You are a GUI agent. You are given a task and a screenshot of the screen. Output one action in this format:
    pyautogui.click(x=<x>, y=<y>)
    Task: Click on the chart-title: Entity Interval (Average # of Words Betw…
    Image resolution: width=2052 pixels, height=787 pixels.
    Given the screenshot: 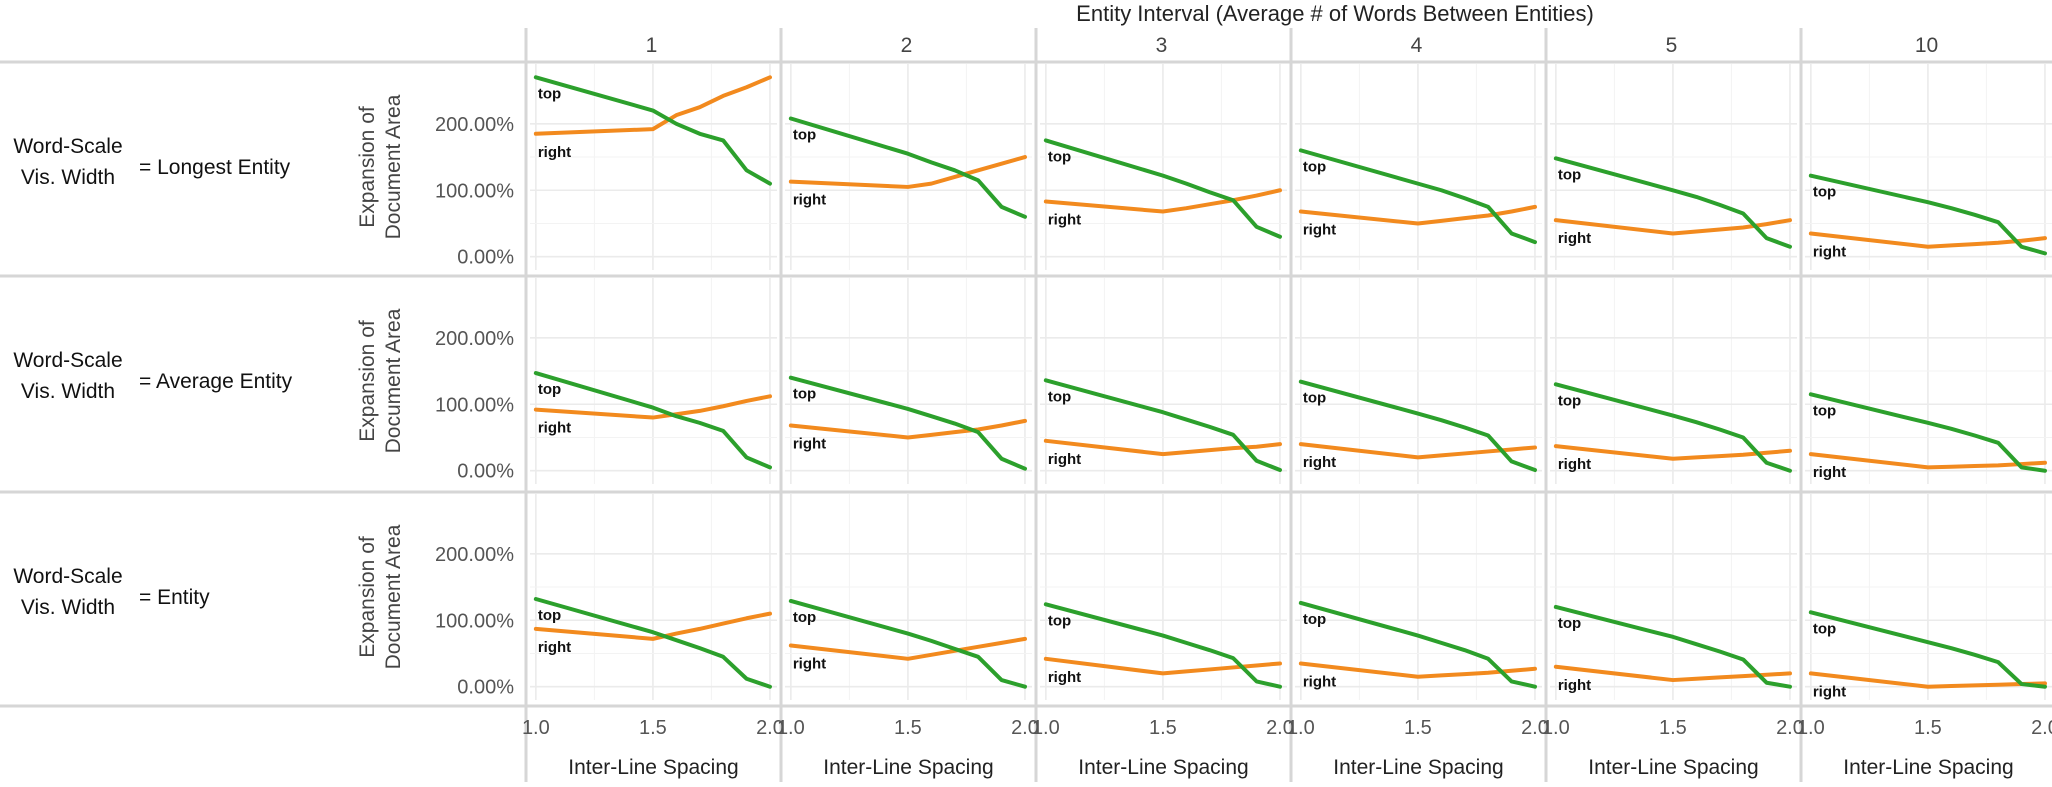 What is the action you would take?
    pyautogui.click(x=1335, y=13)
    